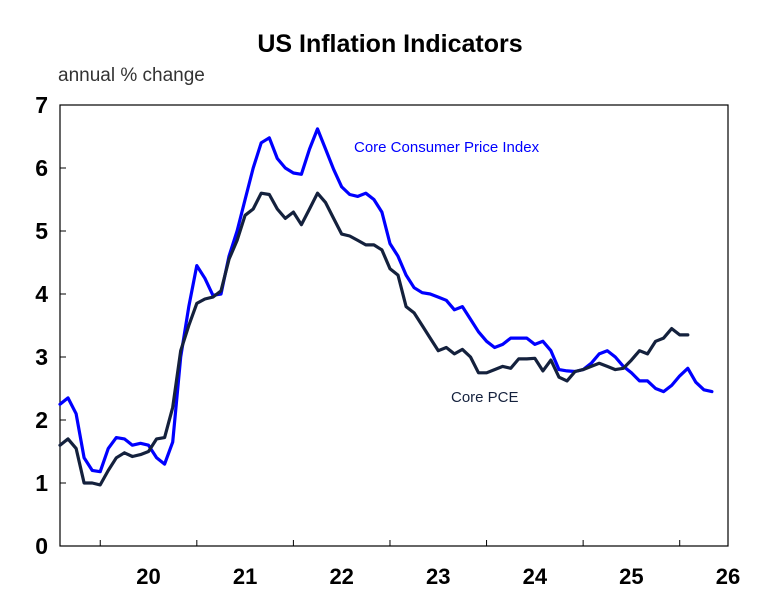  I want to click on series-label-core-pce: Core PCE, so click(485, 397).